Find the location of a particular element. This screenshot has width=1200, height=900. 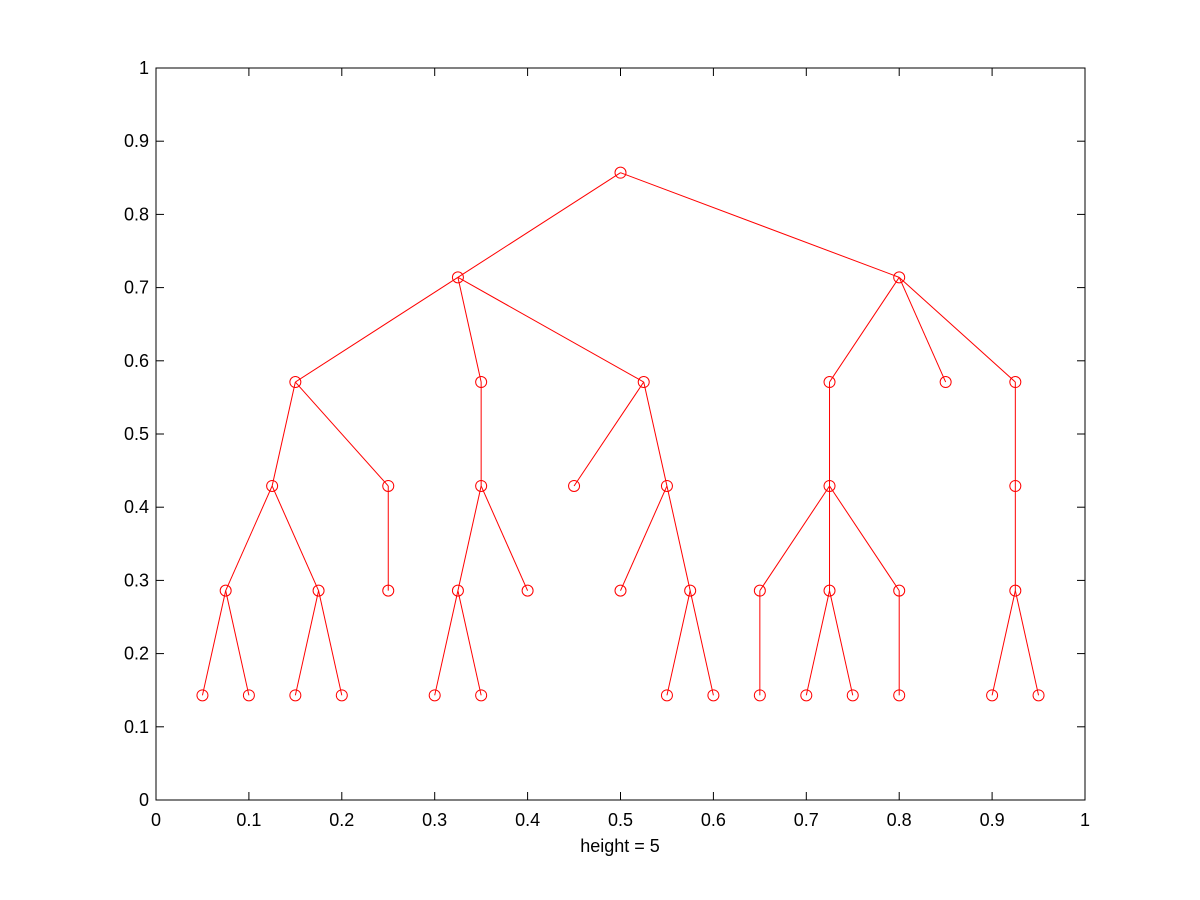

x-tick-label: 0.3 is located at coordinates (434, 820).